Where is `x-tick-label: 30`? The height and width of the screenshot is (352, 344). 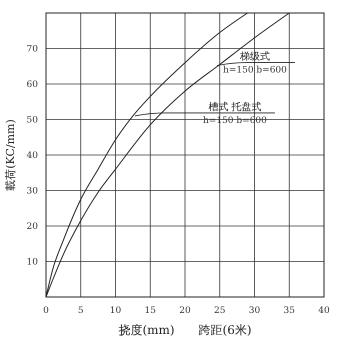 x-tick-label: 30 is located at coordinates (254, 311).